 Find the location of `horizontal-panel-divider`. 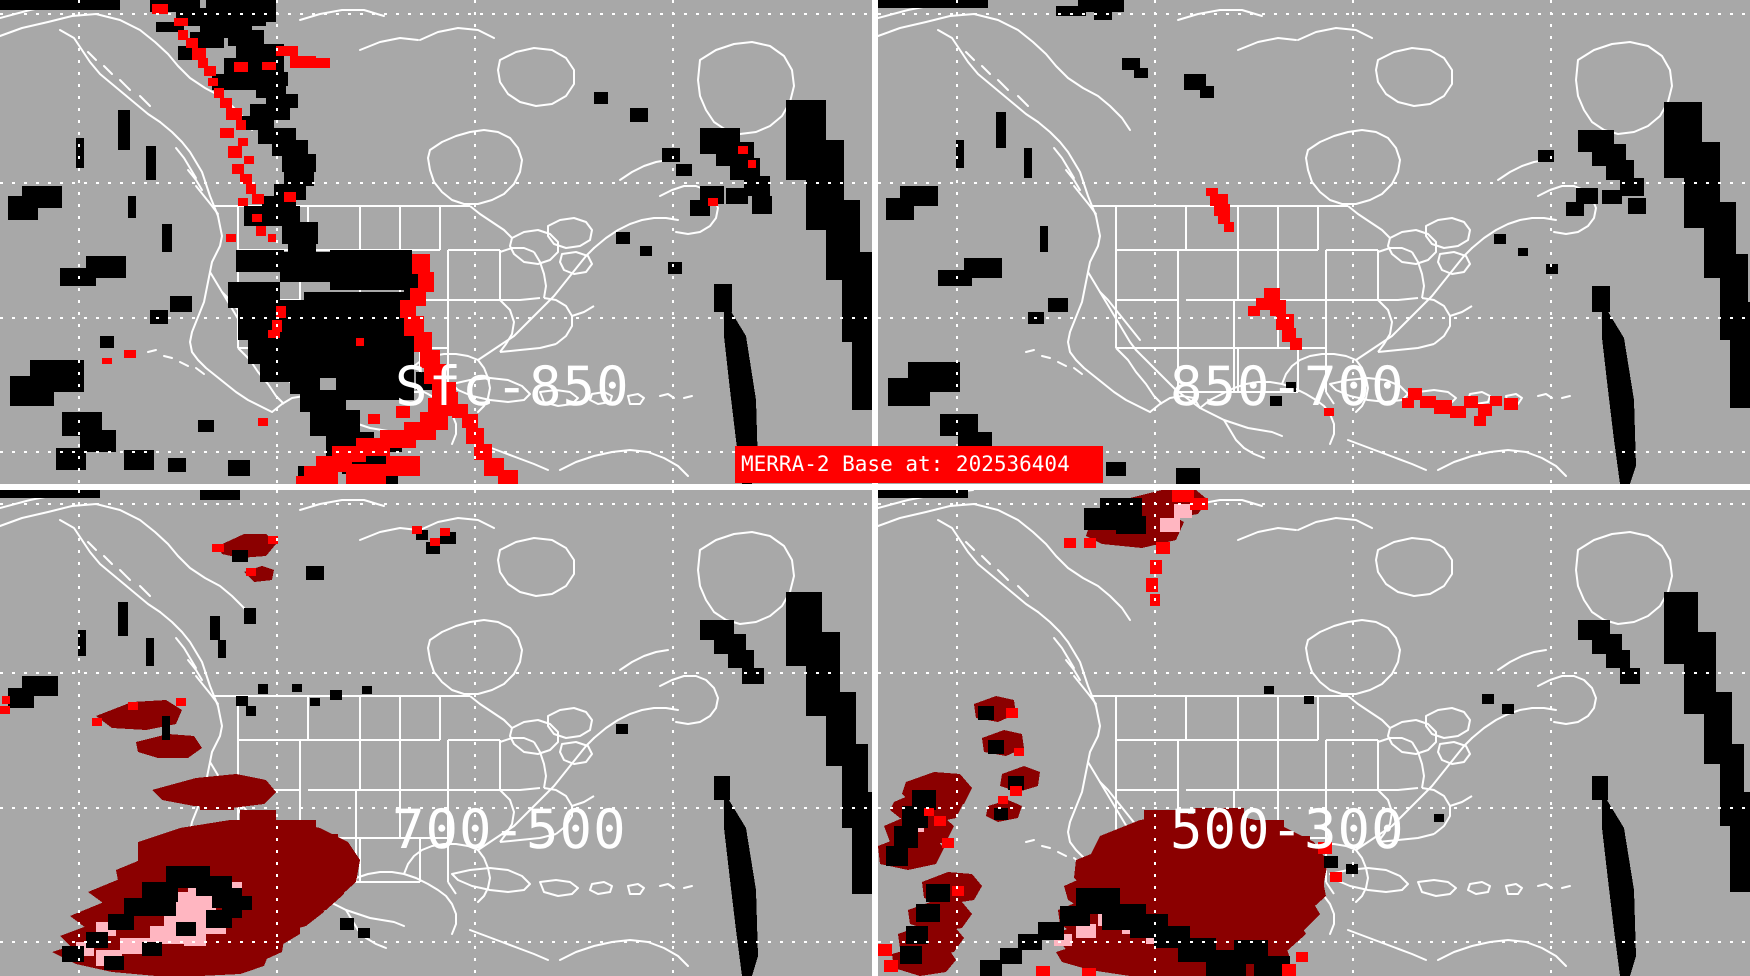

horizontal-panel-divider is located at coordinates (875, 487).